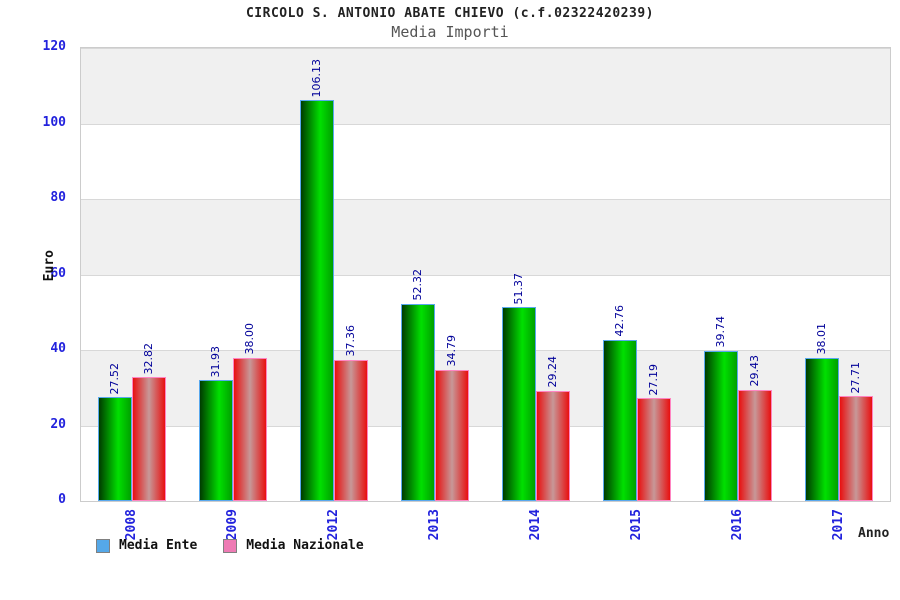  I want to click on value-label: 38.00, so click(249, 339).